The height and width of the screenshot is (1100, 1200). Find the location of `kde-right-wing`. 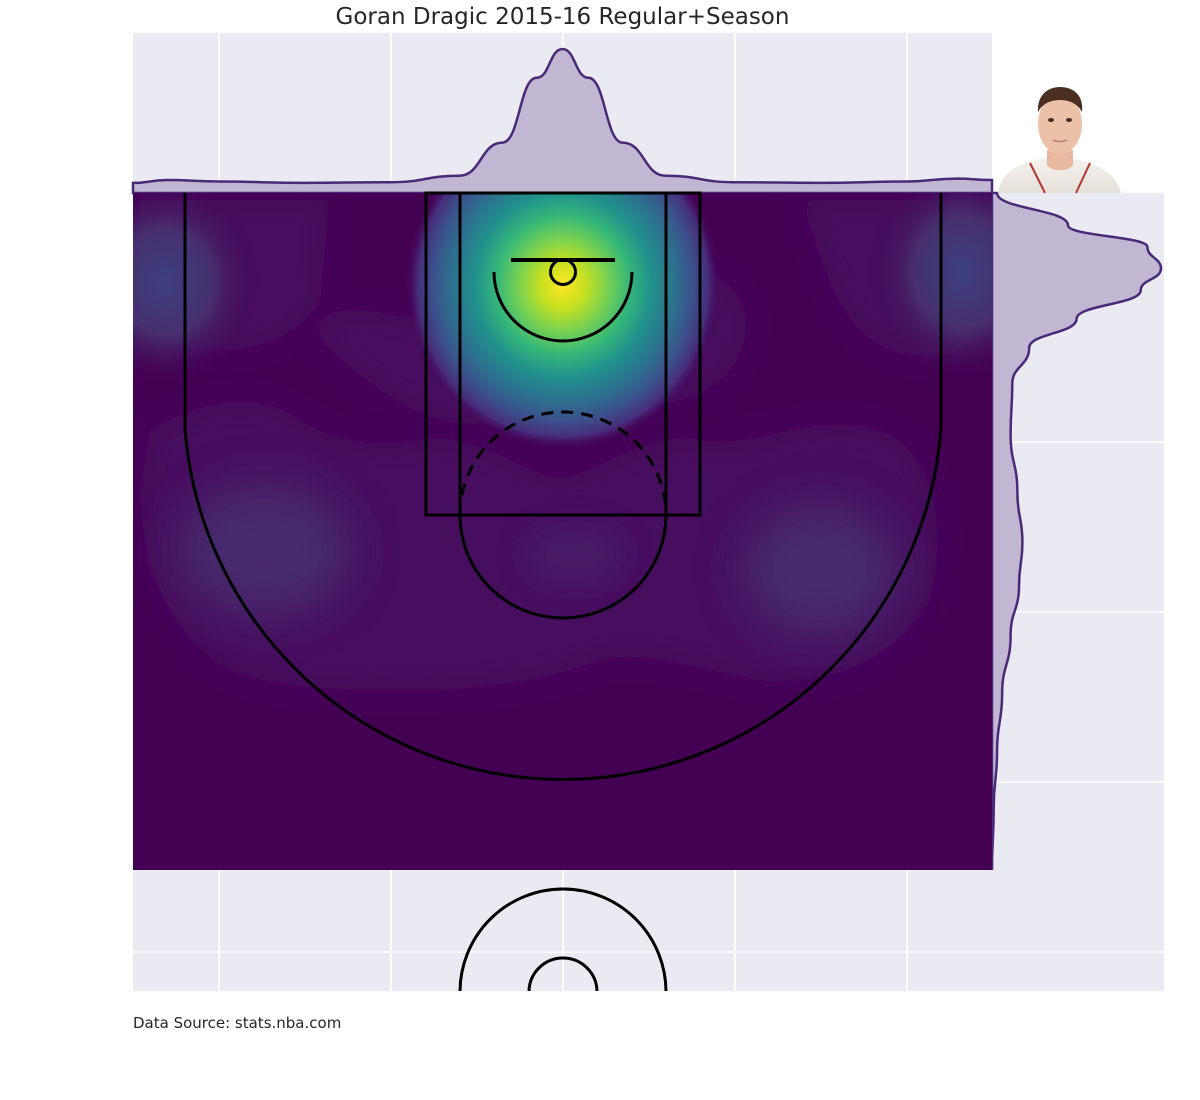

kde-right-wing is located at coordinates (820, 570).